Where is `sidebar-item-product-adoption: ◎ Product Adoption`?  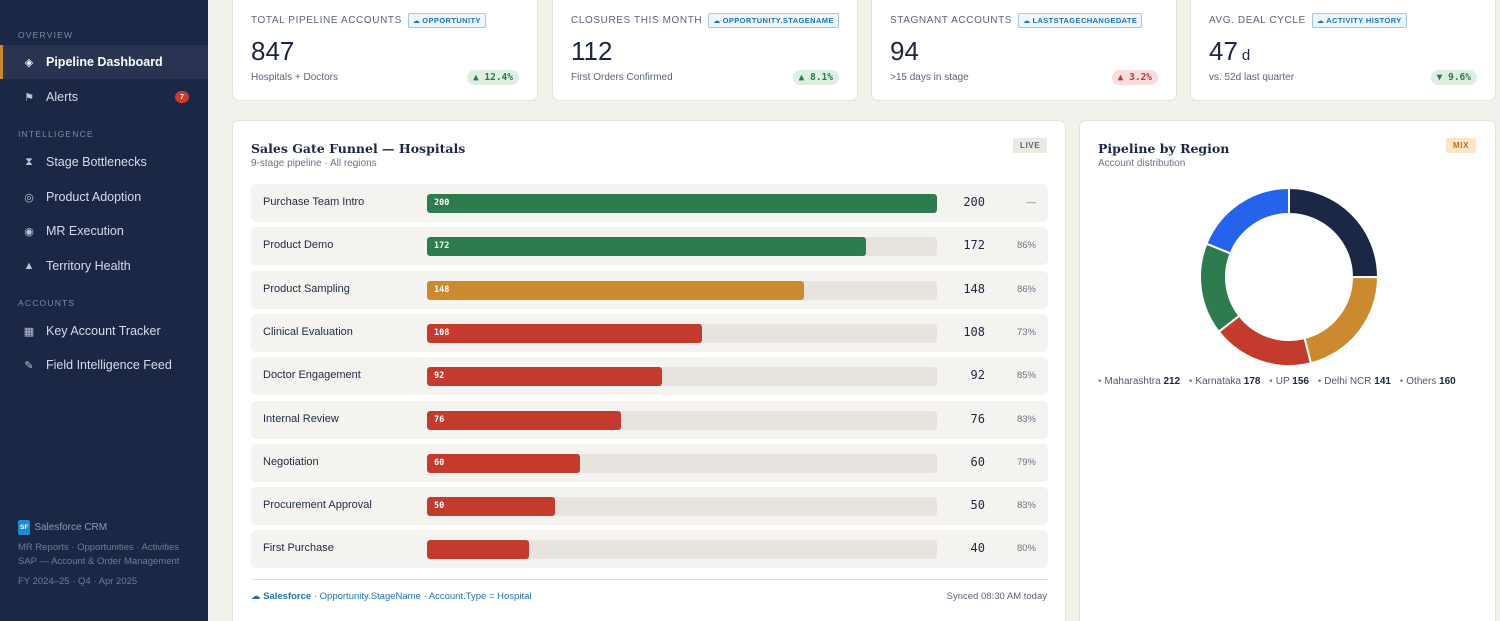
sidebar-item-product-adoption: ◎ Product Adoption is located at coordinates (104, 197).